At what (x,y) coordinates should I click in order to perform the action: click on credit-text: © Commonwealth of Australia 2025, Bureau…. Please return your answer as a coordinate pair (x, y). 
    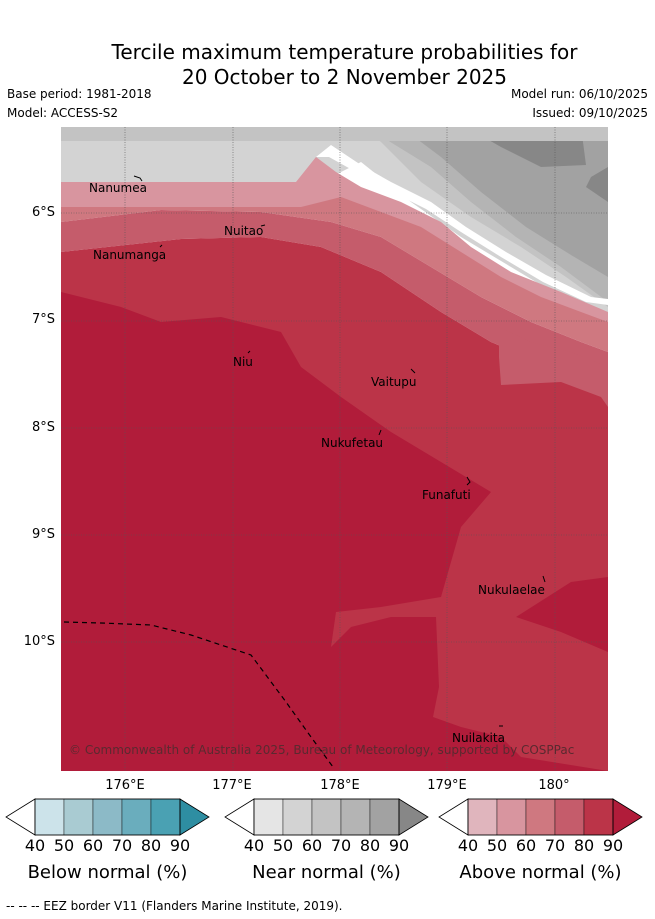
    Looking at the image, I should click on (321, 750).